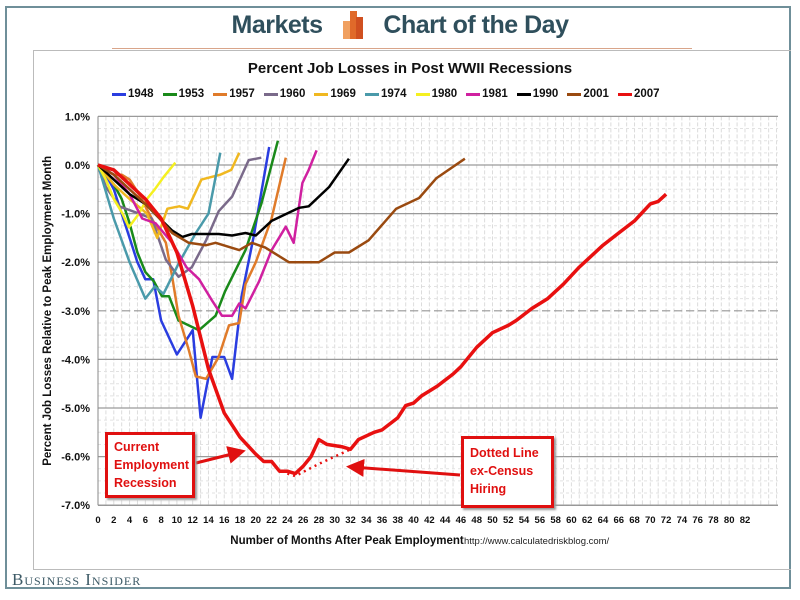 This screenshot has height=600, width=800. I want to click on legend-item-1974: 1974, so click(385, 94).